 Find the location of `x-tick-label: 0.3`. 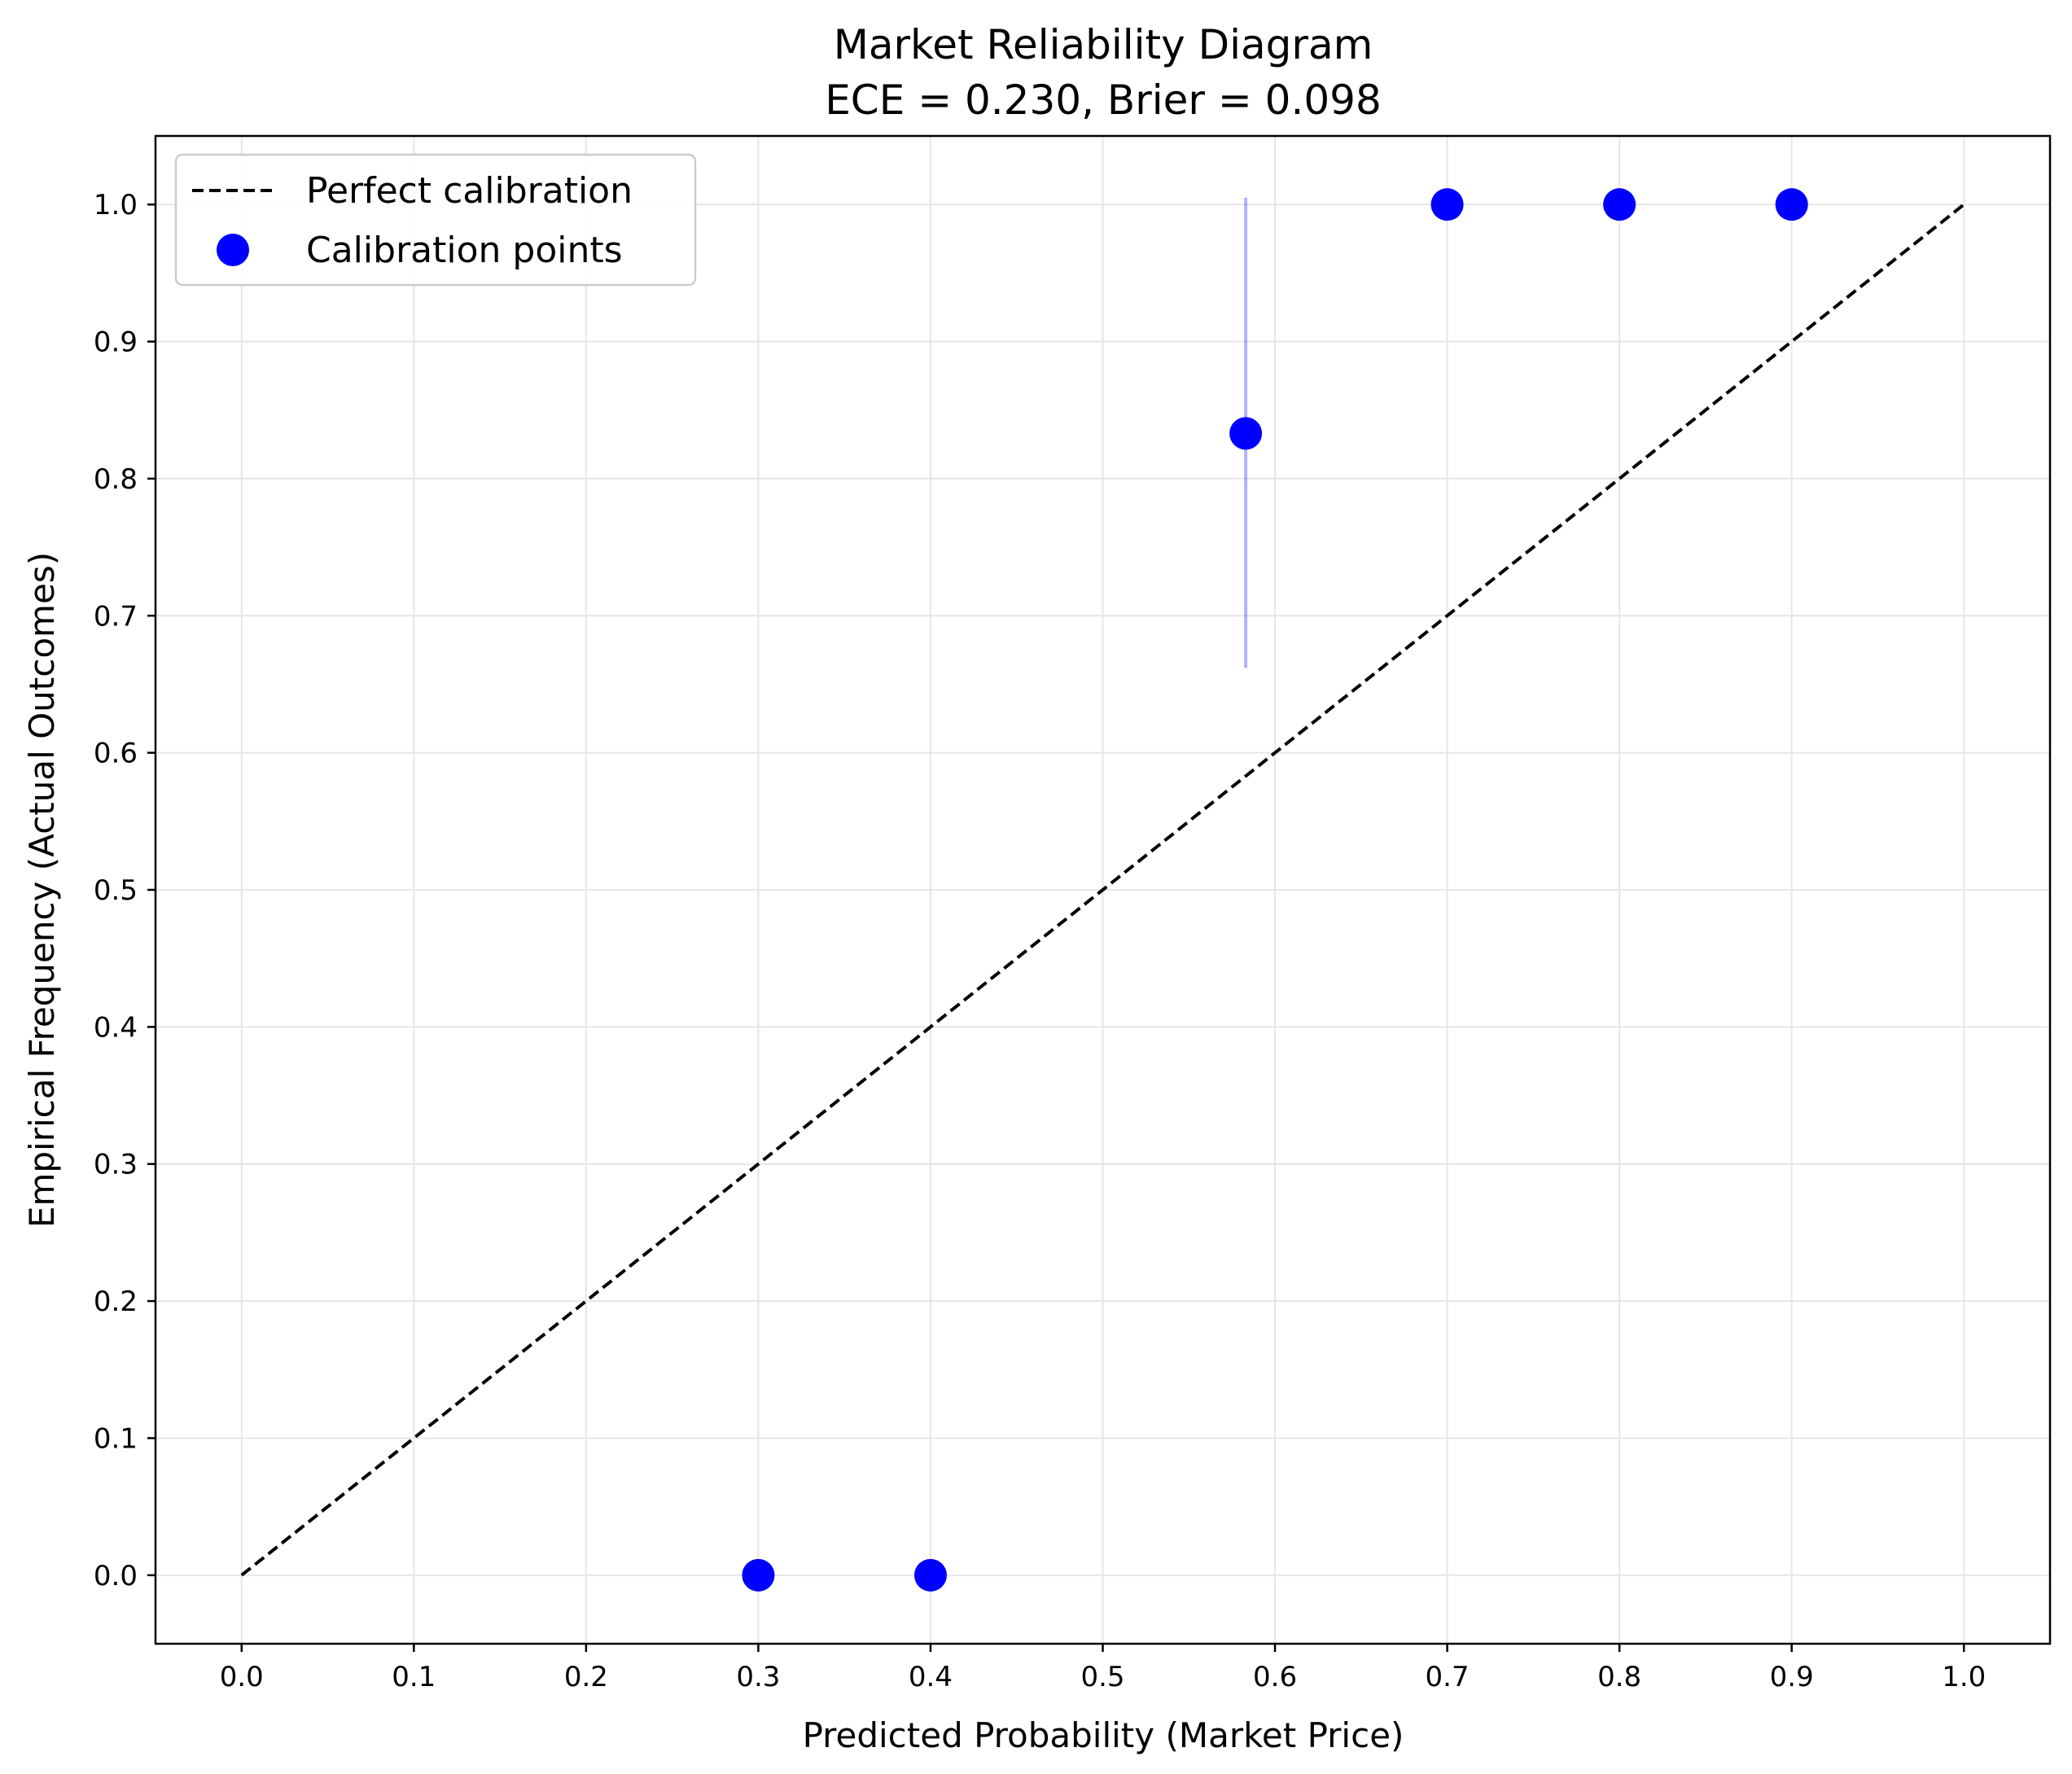

x-tick-label: 0.3 is located at coordinates (758, 1677).